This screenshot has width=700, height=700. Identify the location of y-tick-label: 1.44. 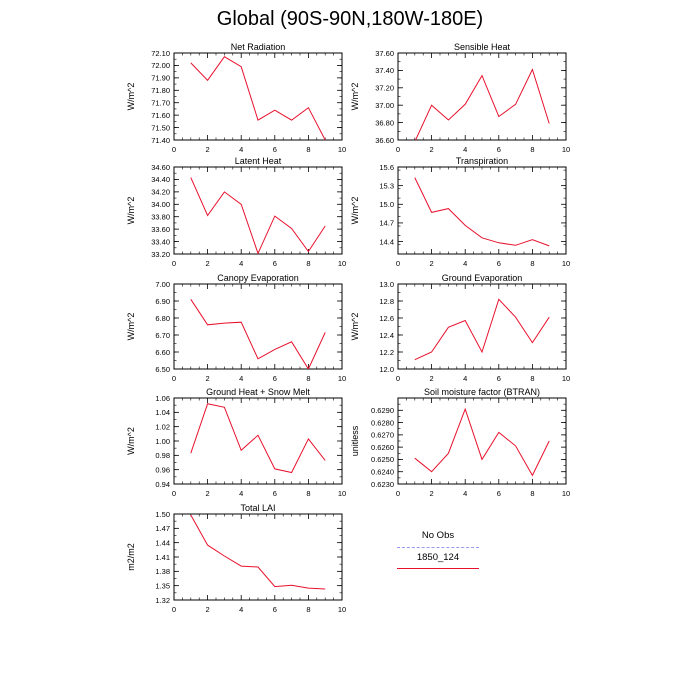
(162, 542).